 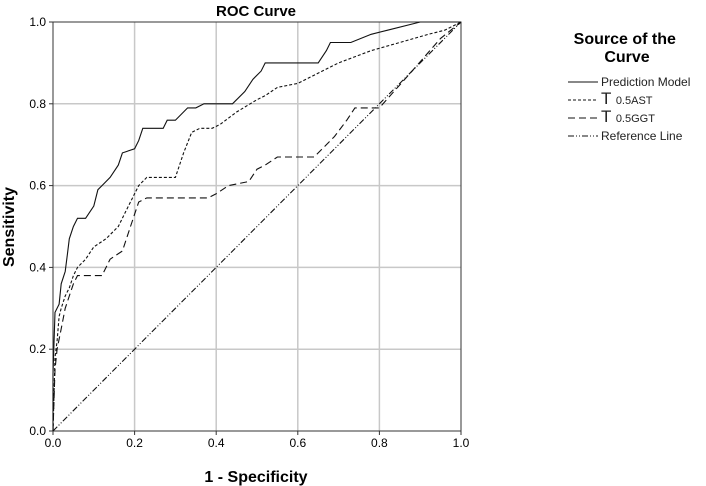 What do you see at coordinates (379, 443) in the screenshot?
I see `x-tick-label: 0.8` at bounding box center [379, 443].